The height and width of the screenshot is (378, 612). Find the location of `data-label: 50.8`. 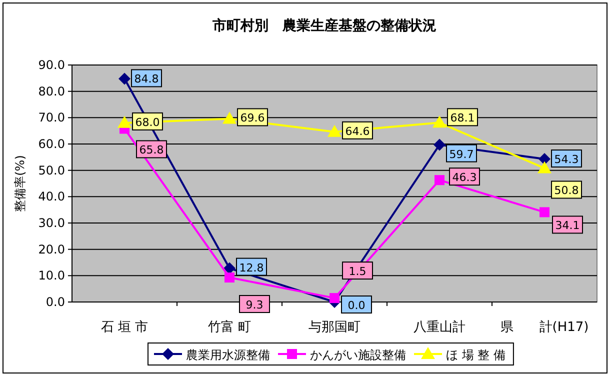

data-label: 50.8 is located at coordinates (566, 191).